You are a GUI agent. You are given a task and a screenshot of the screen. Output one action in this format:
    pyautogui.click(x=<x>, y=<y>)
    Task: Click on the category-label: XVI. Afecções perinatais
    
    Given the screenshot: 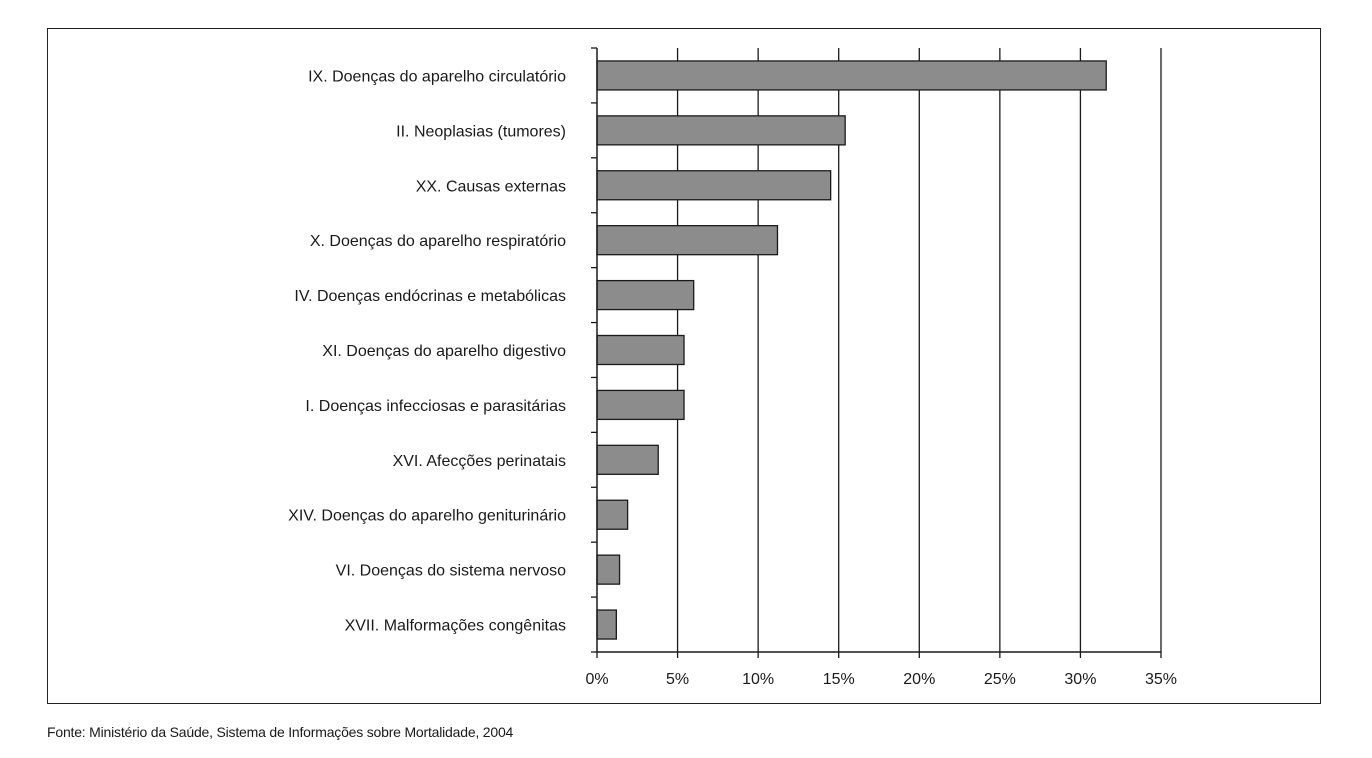 What is the action you would take?
    pyautogui.click(x=479, y=461)
    